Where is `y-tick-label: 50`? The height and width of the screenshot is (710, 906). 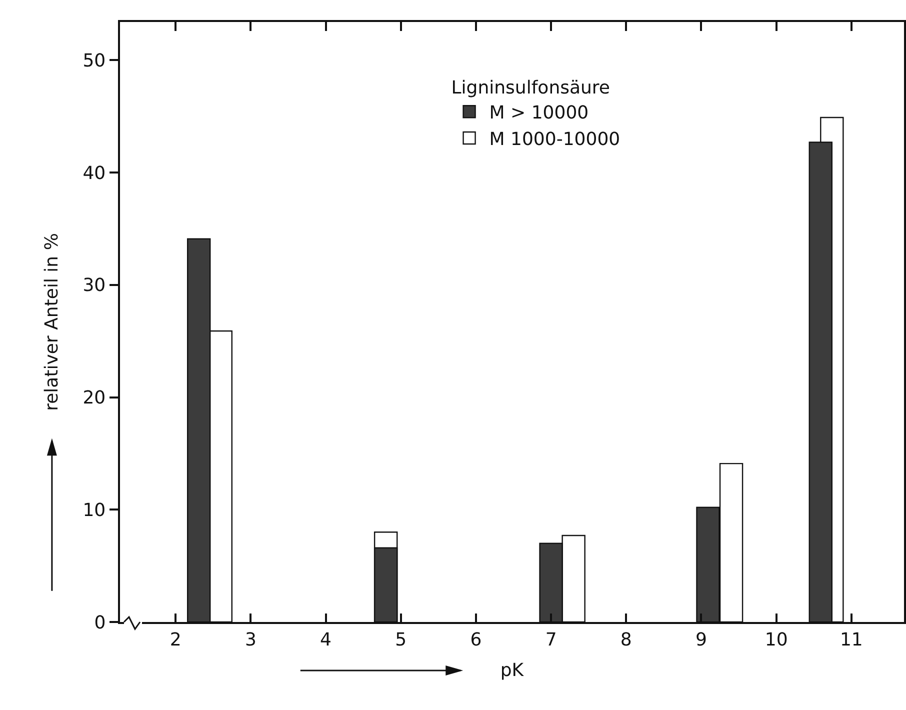 y-tick-label: 50 is located at coordinates (94, 61).